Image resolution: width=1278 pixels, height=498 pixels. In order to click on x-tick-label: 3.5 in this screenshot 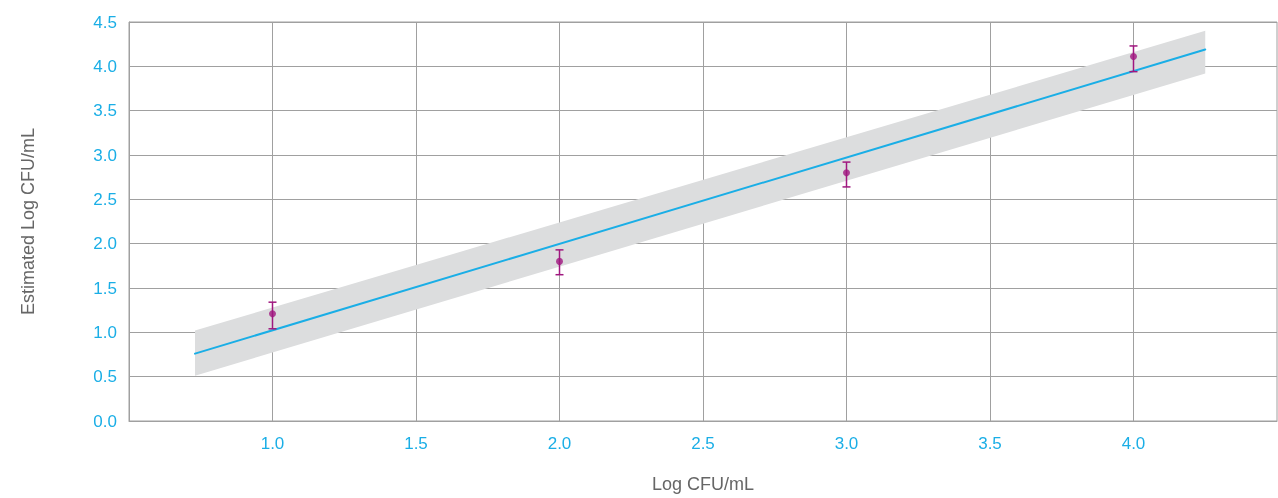, I will do `click(990, 443)`.